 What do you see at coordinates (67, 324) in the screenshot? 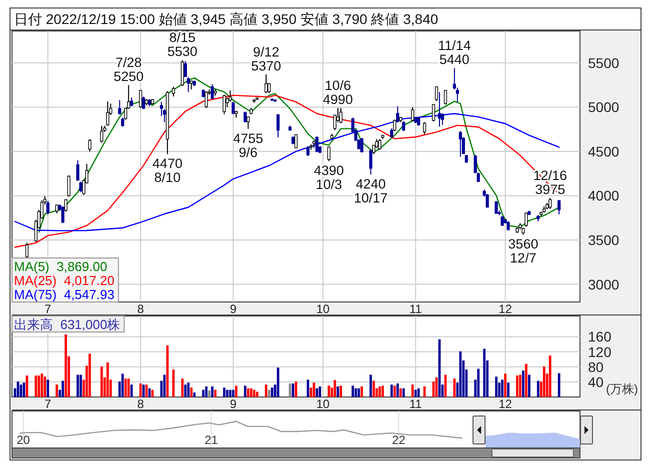
I see `chart-title: 出来高 631,000株` at bounding box center [67, 324].